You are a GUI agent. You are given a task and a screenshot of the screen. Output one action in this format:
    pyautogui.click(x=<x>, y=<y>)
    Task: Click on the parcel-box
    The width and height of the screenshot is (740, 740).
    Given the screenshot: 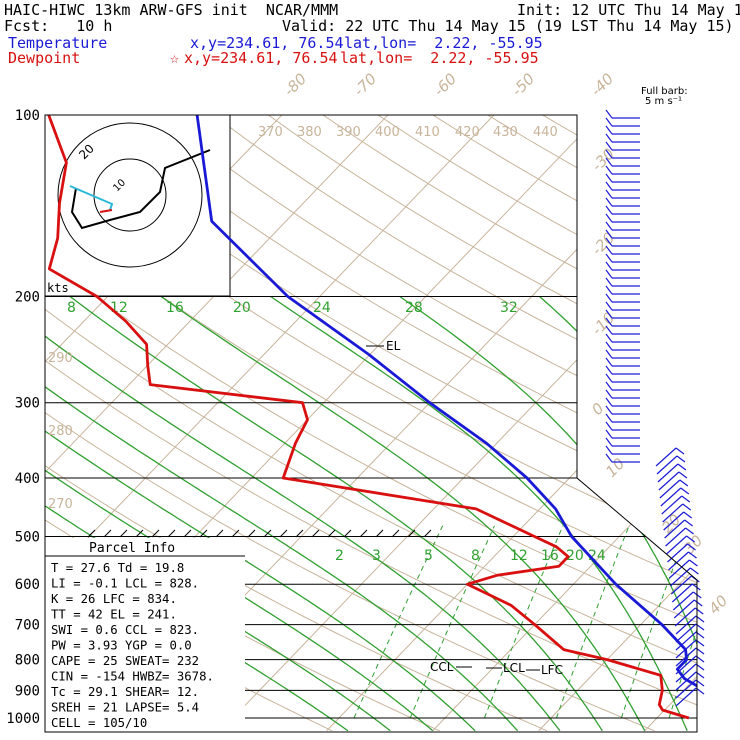 What is the action you would take?
    pyautogui.click(x=145, y=635)
    